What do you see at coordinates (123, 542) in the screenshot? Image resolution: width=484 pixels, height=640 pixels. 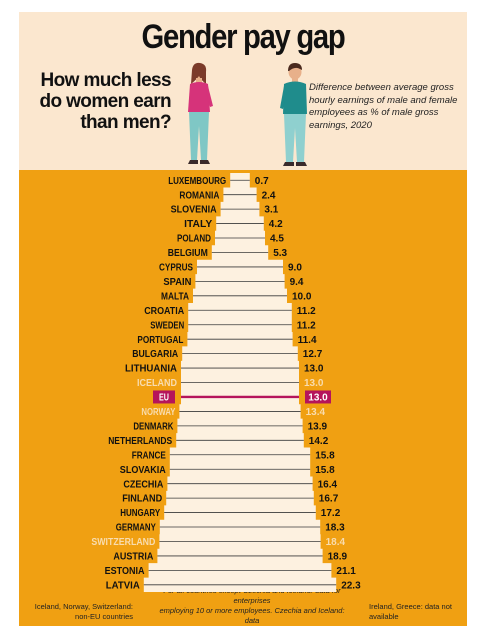 I see `label-switzerland: SWITZERLAND` at bounding box center [123, 542].